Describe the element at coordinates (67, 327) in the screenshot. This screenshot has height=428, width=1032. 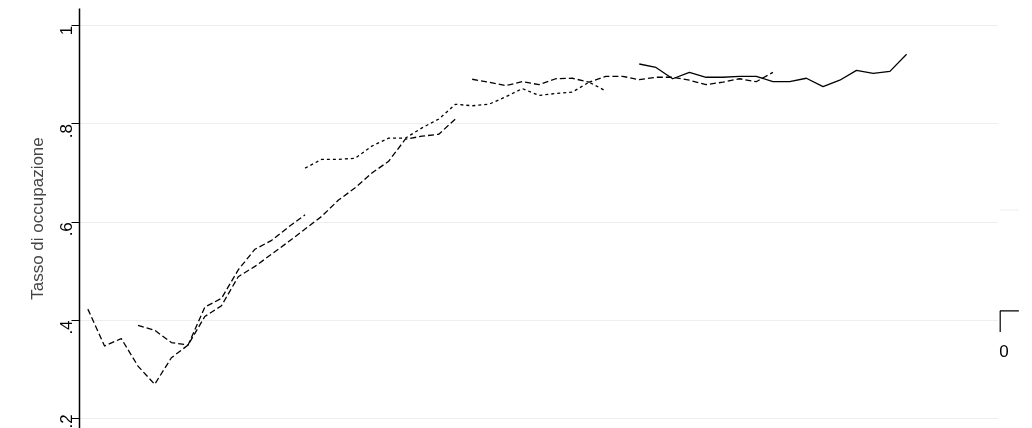
I see `y-tick-label: .4` at that location.